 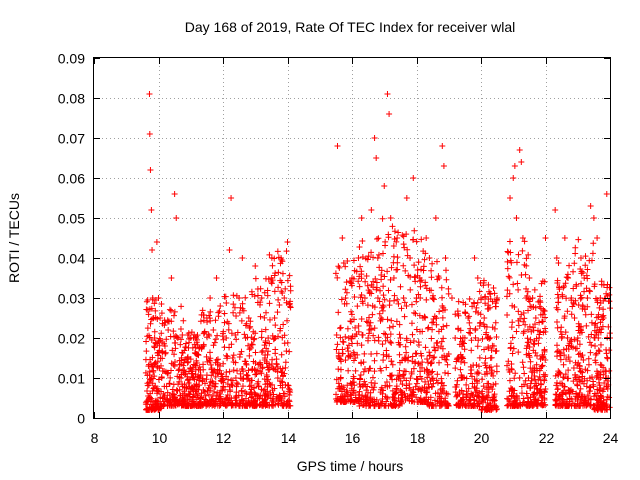 I want to click on y-tick-label: 0.08, so click(x=71, y=99).